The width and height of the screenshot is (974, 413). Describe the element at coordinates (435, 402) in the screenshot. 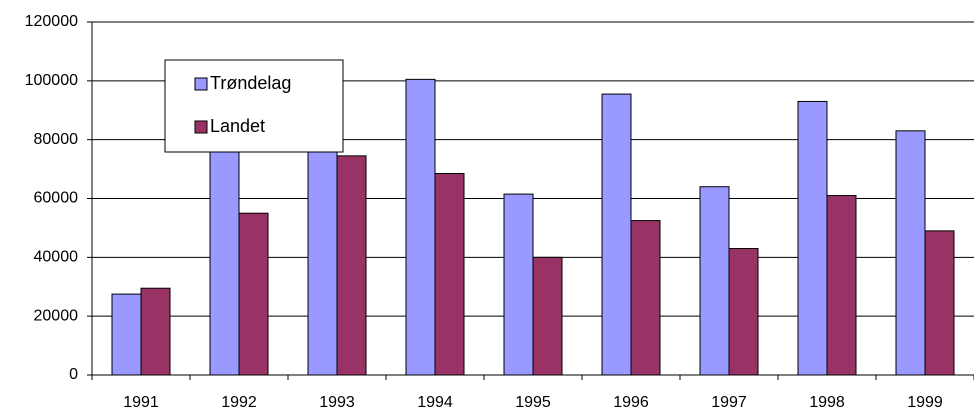

I see `x-tick-label: 1994` at that location.